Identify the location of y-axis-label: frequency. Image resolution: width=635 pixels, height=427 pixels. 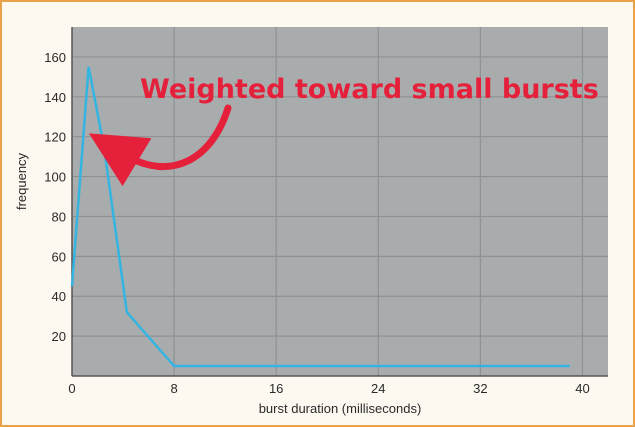
(21, 181).